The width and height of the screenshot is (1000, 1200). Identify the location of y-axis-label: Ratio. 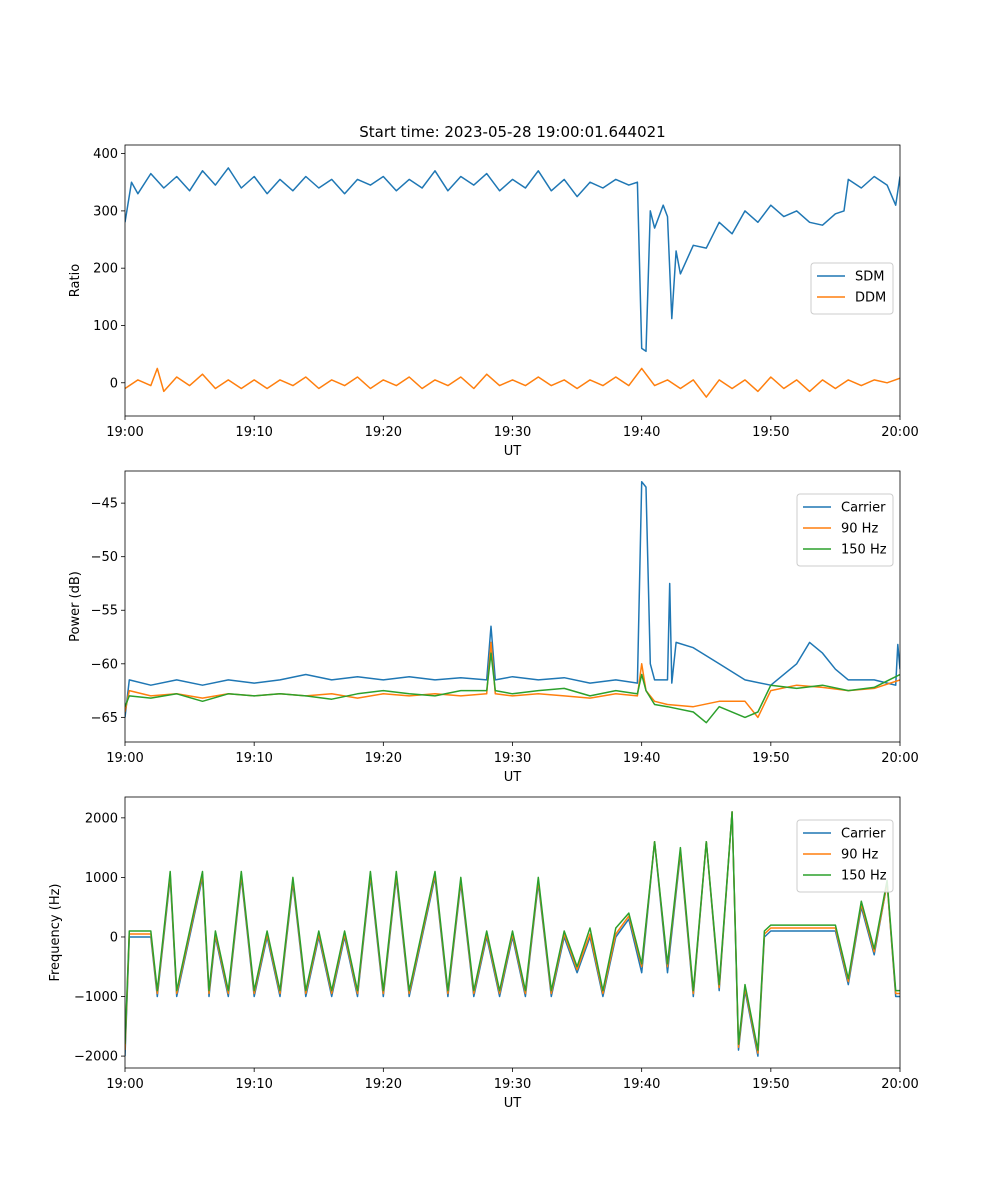
(75, 280).